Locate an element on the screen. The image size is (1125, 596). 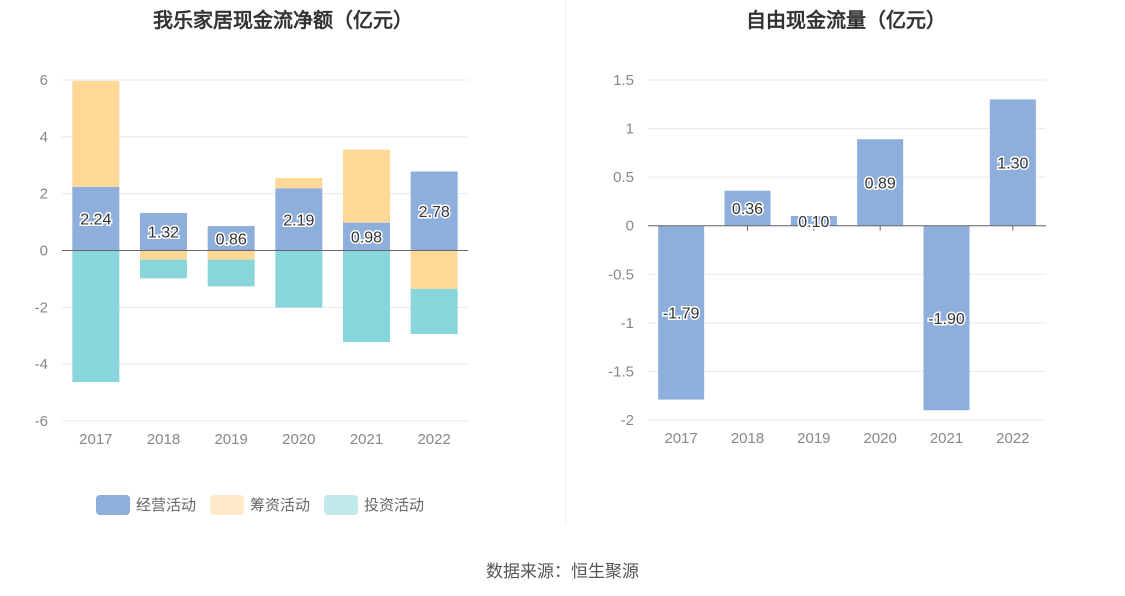
legend-label: 筹资活动 is located at coordinates (280, 505).